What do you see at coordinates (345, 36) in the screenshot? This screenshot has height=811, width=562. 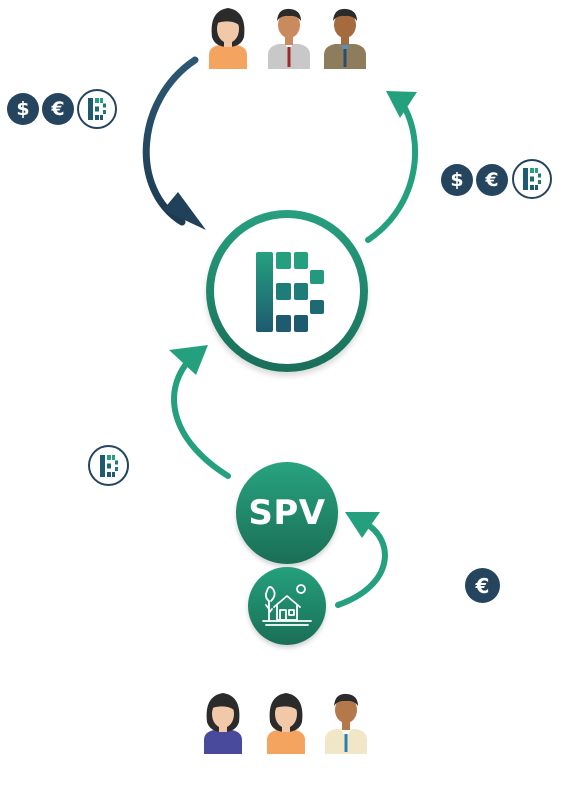 I see `top-investor-man-olive-icon` at bounding box center [345, 36].